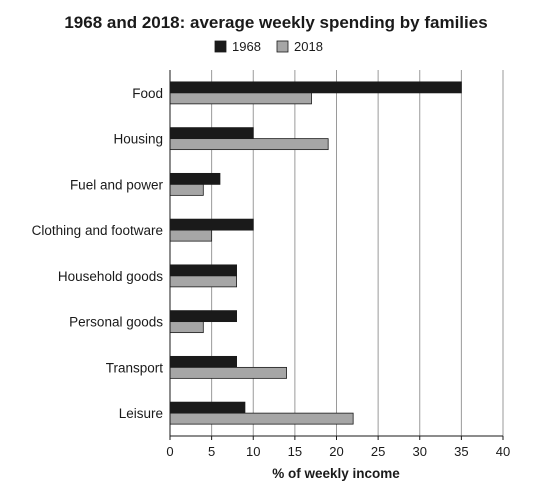  What do you see at coordinates (207, 407) in the screenshot?
I see `bar-leisure-1968` at bounding box center [207, 407].